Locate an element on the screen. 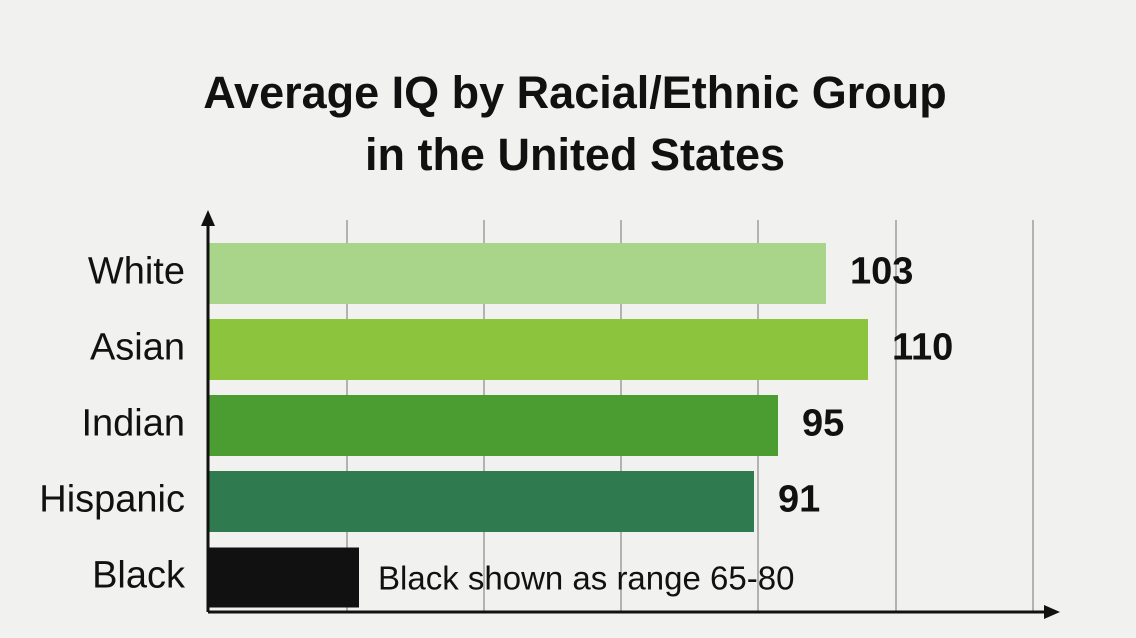 The height and width of the screenshot is (638, 1136). value-label: 91 is located at coordinates (799, 500).